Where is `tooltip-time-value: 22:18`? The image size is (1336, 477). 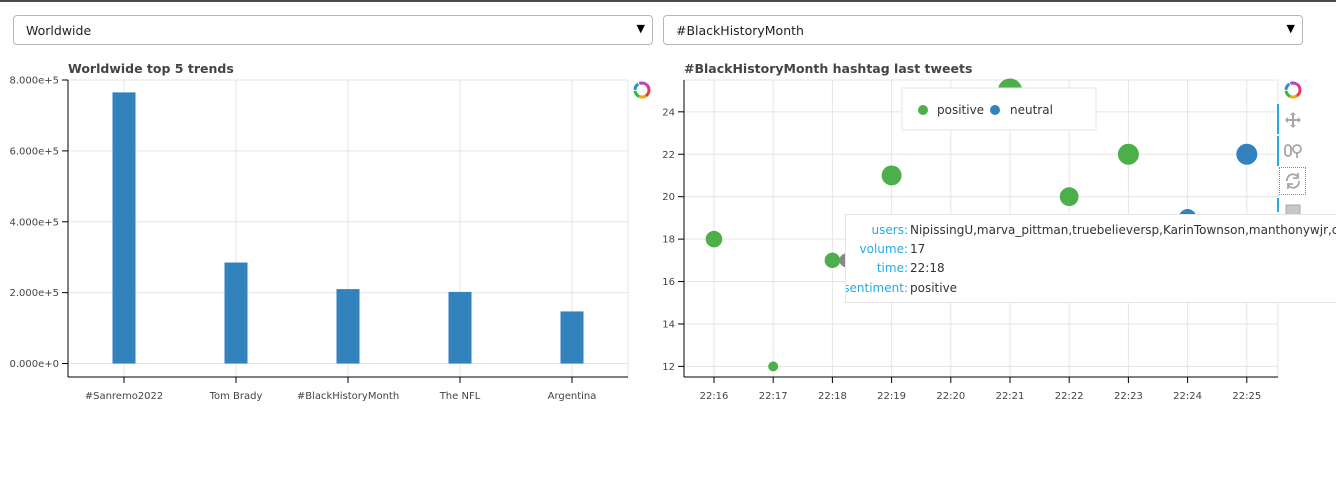 tooltip-time-value: 22:18 is located at coordinates (927, 268).